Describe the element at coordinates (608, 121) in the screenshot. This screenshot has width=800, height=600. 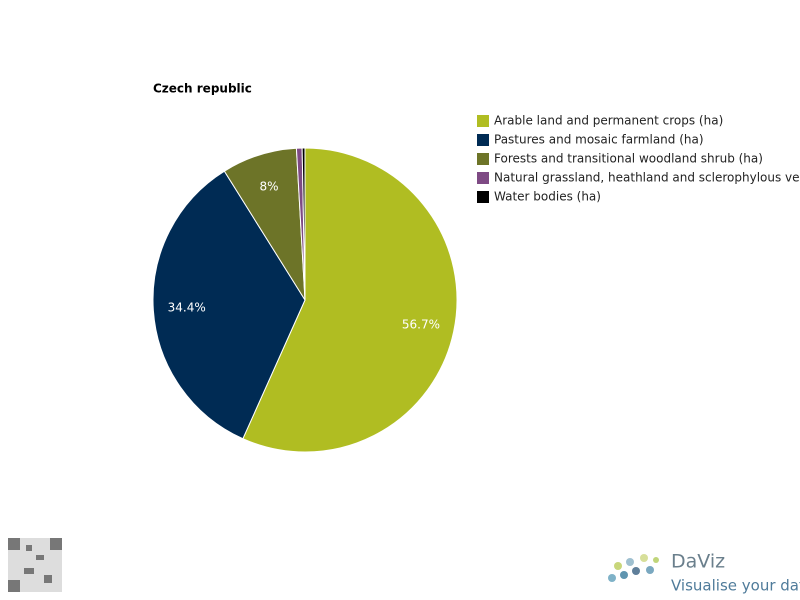
I see `legend-label: Arable land and permanent crops (ha)` at that location.